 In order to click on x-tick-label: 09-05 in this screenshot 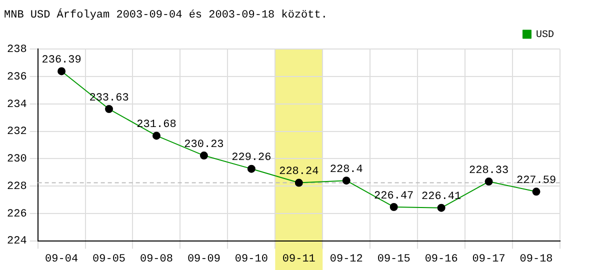, I will do `click(109, 259)`.